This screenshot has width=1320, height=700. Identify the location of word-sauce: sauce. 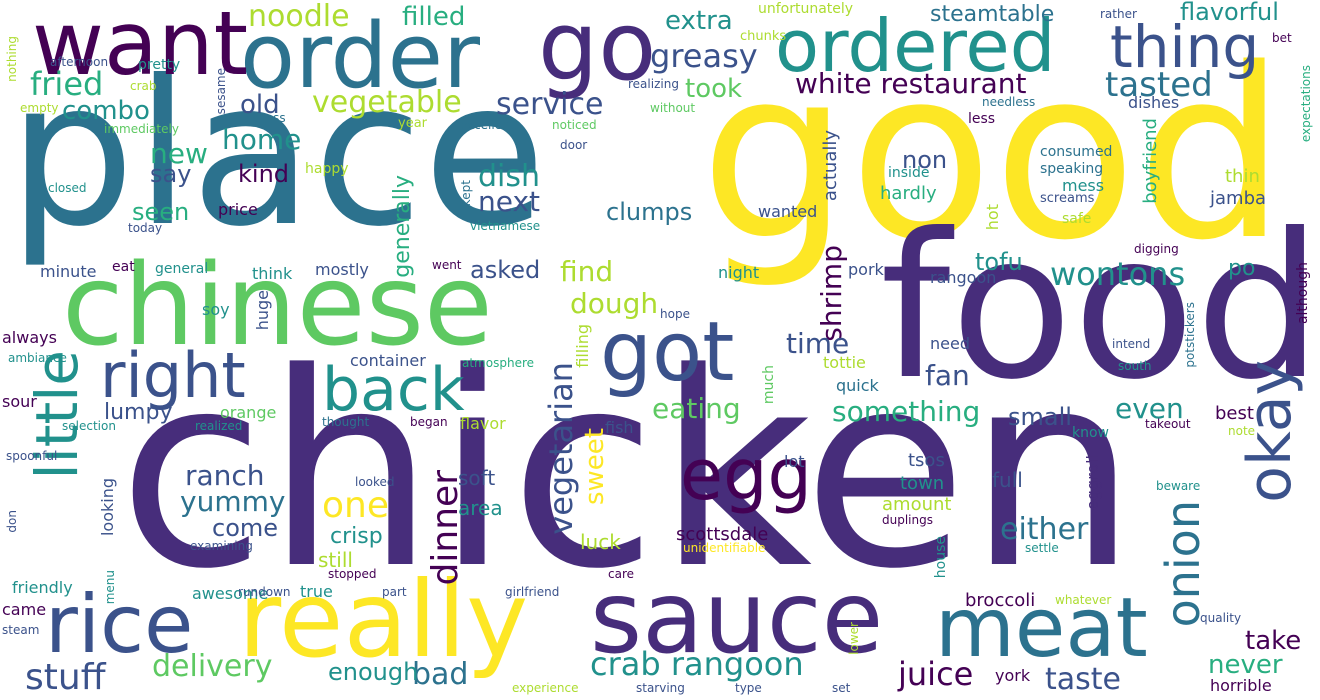
(737, 617).